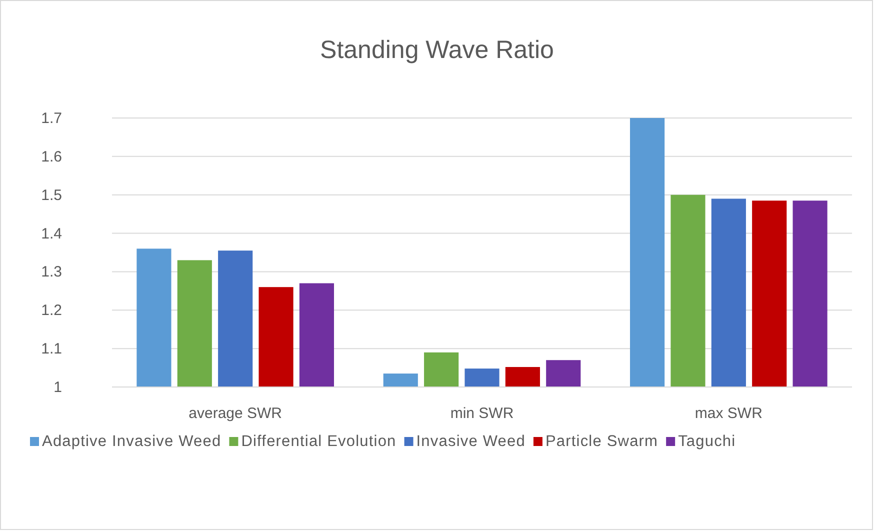 This screenshot has width=874, height=531. I want to click on legend-label: Adaptive Invasive Weed, so click(132, 441).